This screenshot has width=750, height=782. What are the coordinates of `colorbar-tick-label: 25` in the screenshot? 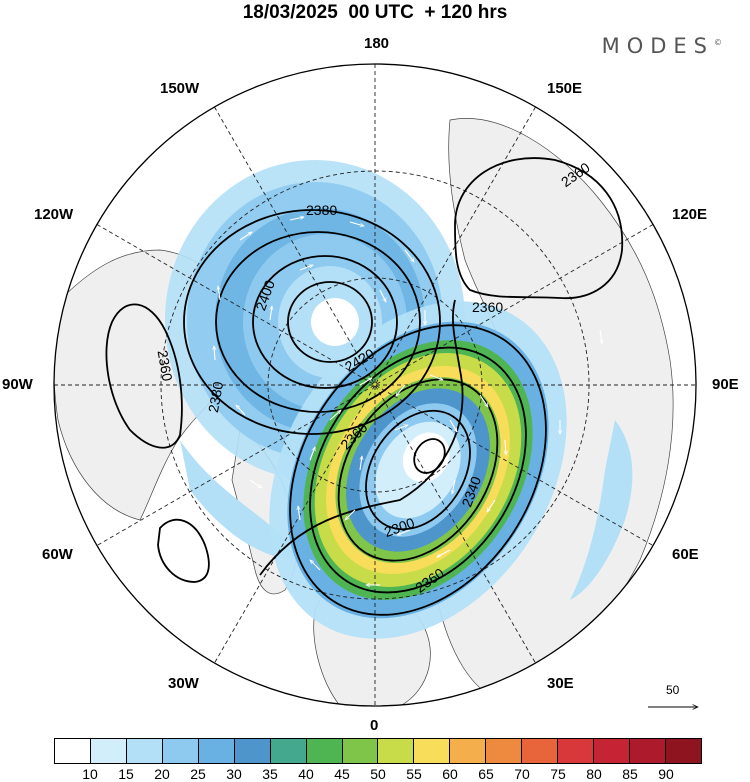 It's located at (198, 774).